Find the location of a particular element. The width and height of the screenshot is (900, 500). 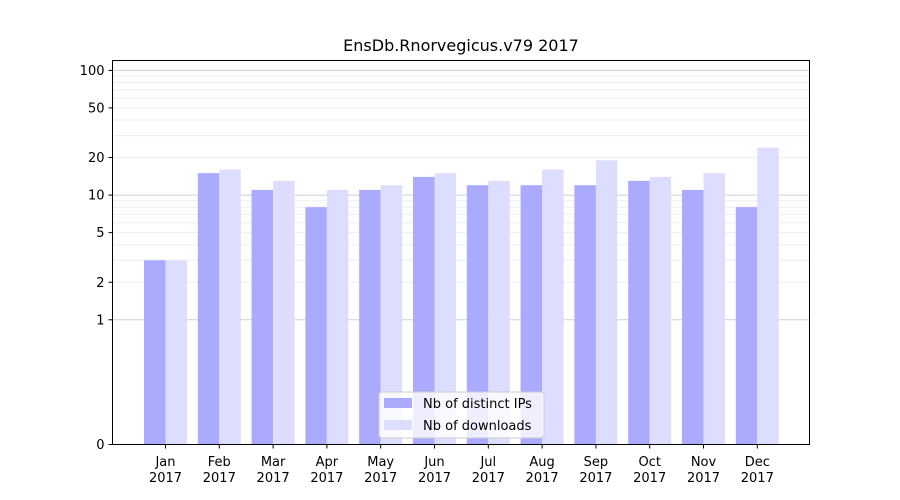

legend: Nb of distinct IPs Nb of downloads is located at coordinates (461, 415).